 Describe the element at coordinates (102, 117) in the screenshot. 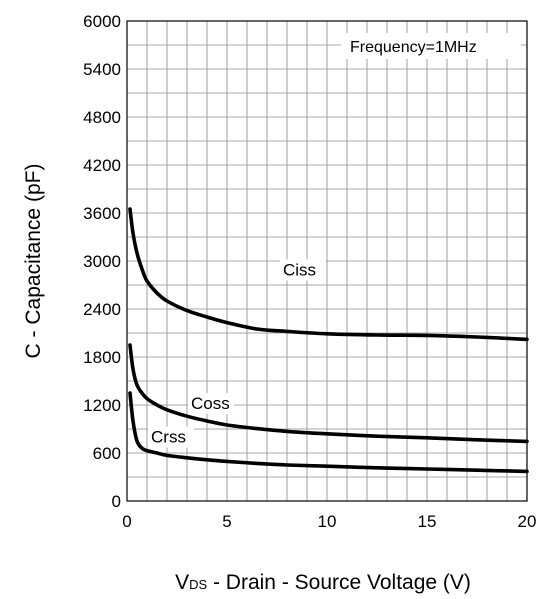

I see `y-tick-label: 4800` at that location.